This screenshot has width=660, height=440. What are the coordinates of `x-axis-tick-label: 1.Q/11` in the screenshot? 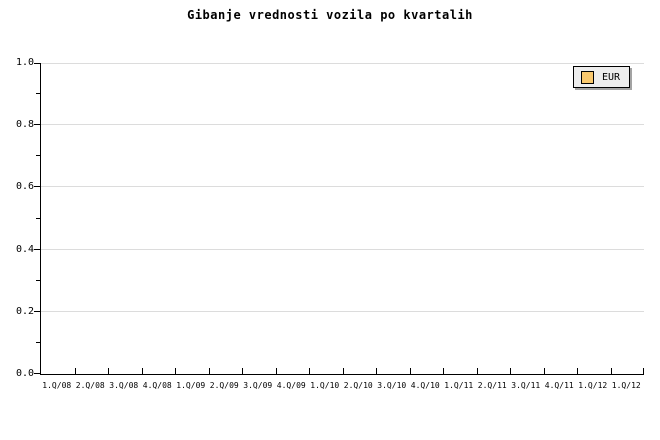 It's located at (459, 385).